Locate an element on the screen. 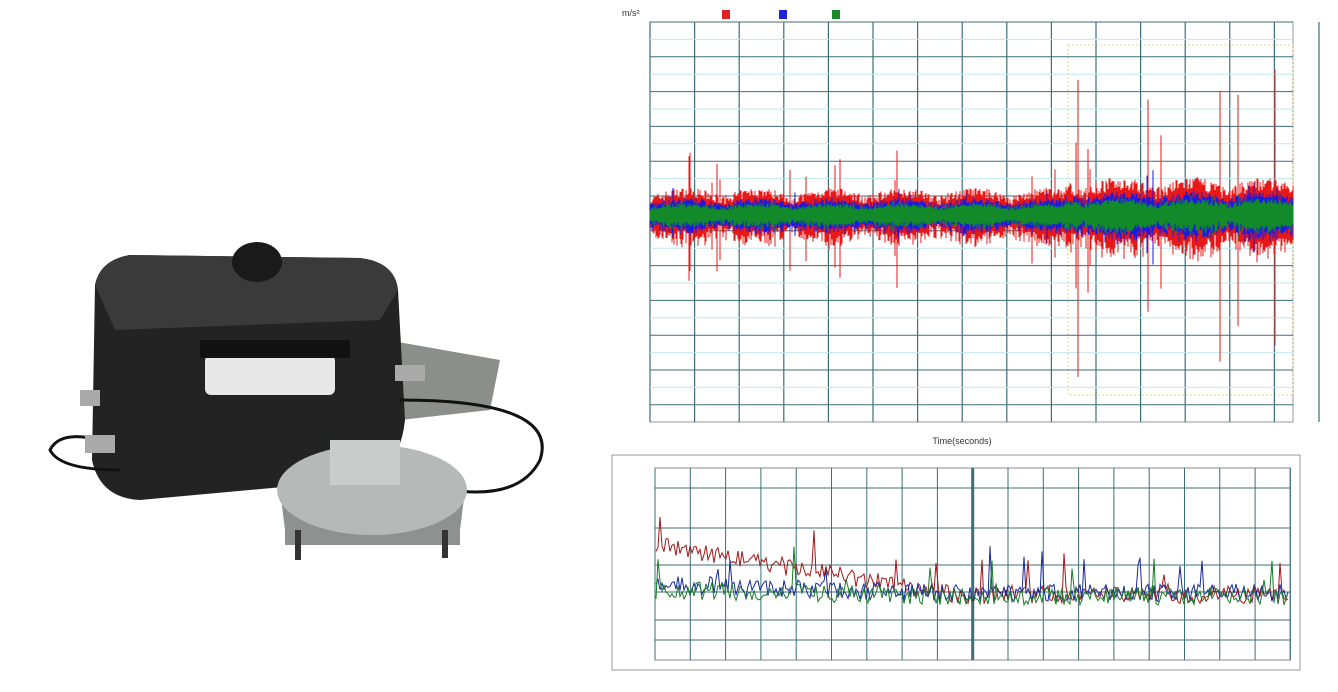 The width and height of the screenshot is (1338, 692). case-lid is located at coordinates (246, 292).